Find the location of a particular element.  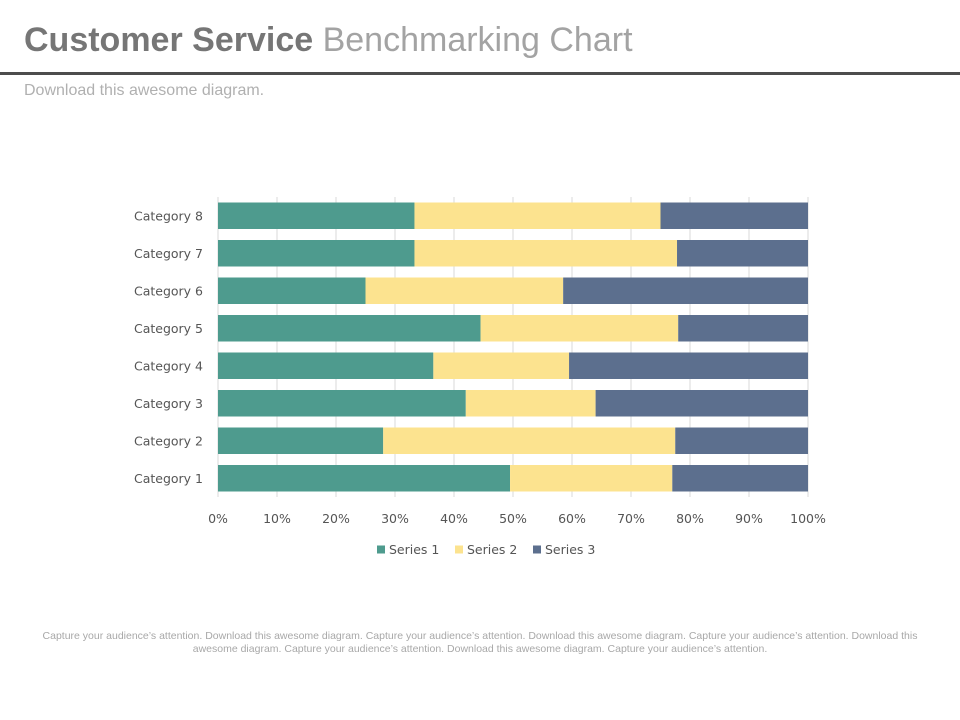

legend-label: Series 3 is located at coordinates (570, 549).